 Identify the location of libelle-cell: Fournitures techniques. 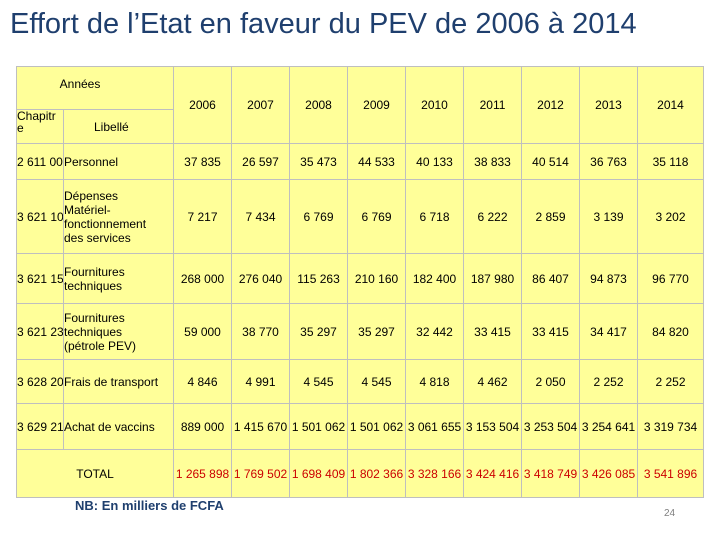
(118, 278).